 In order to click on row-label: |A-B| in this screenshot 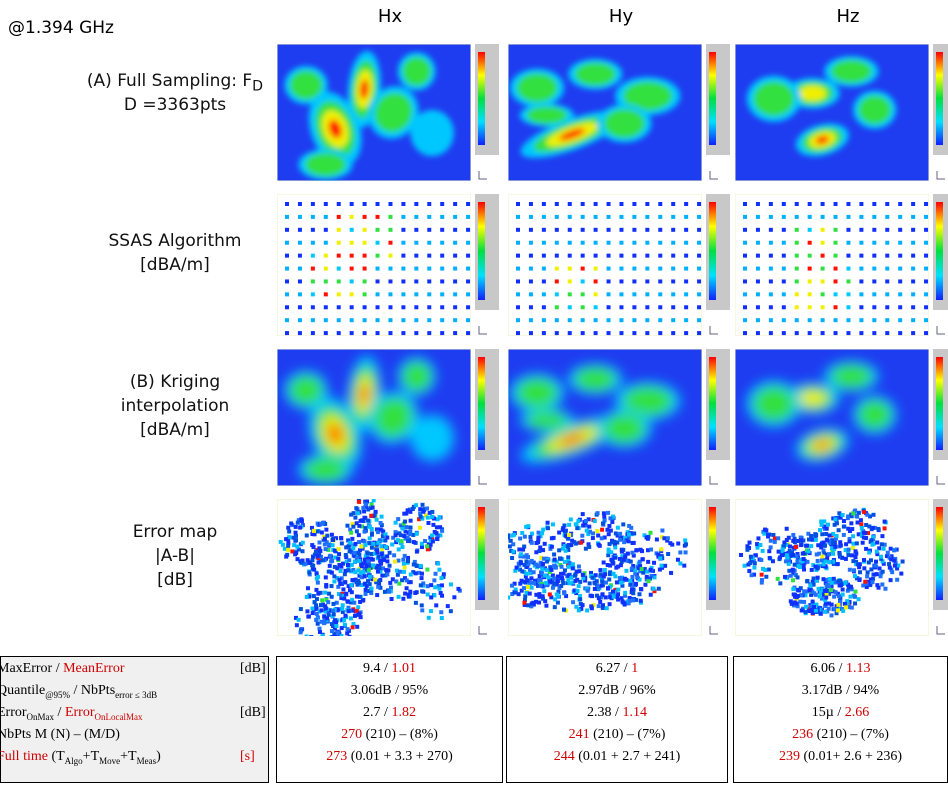, I will do `click(175, 556)`.